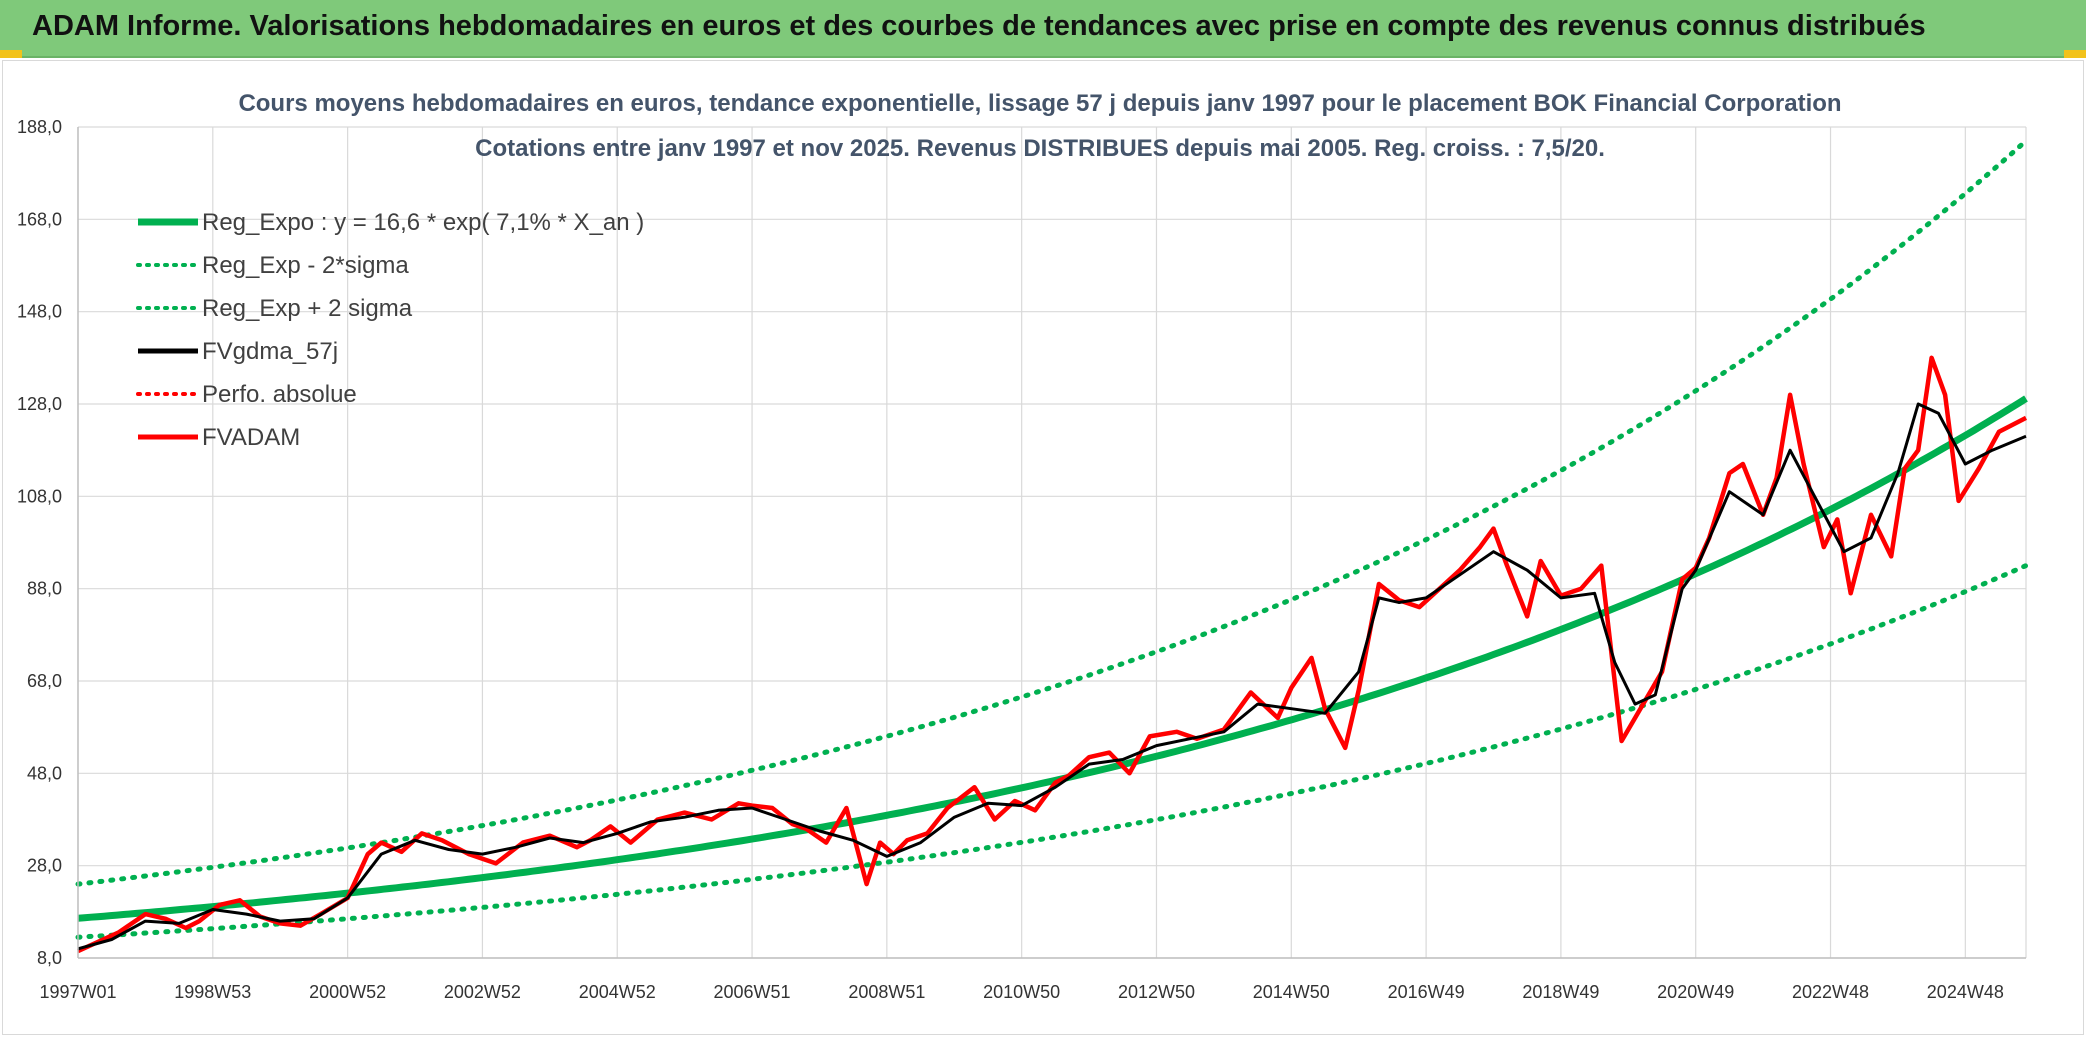 This screenshot has width=2086, height=1037. Describe the element at coordinates (307, 308) in the screenshot. I see `legend-label: Reg_Exp + 2 sigma` at that location.